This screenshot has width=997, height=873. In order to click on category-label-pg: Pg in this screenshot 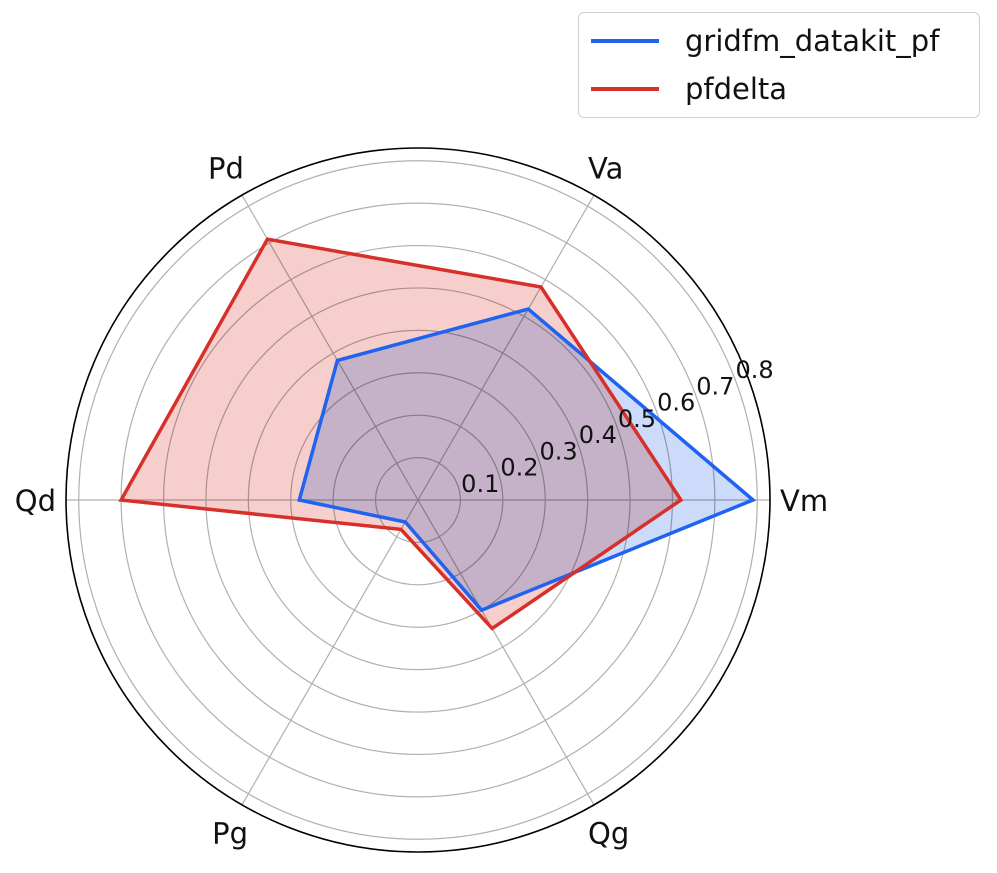, I will do `click(230, 834)`.